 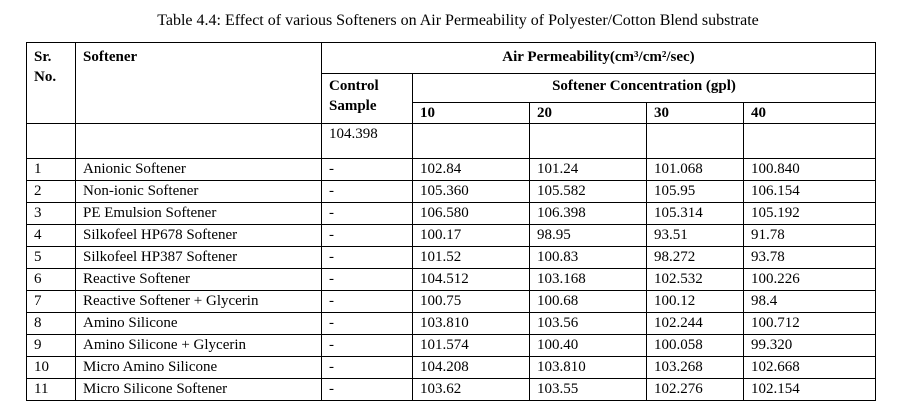 I want to click on conc-20-cell: 101.24, so click(x=588, y=169).